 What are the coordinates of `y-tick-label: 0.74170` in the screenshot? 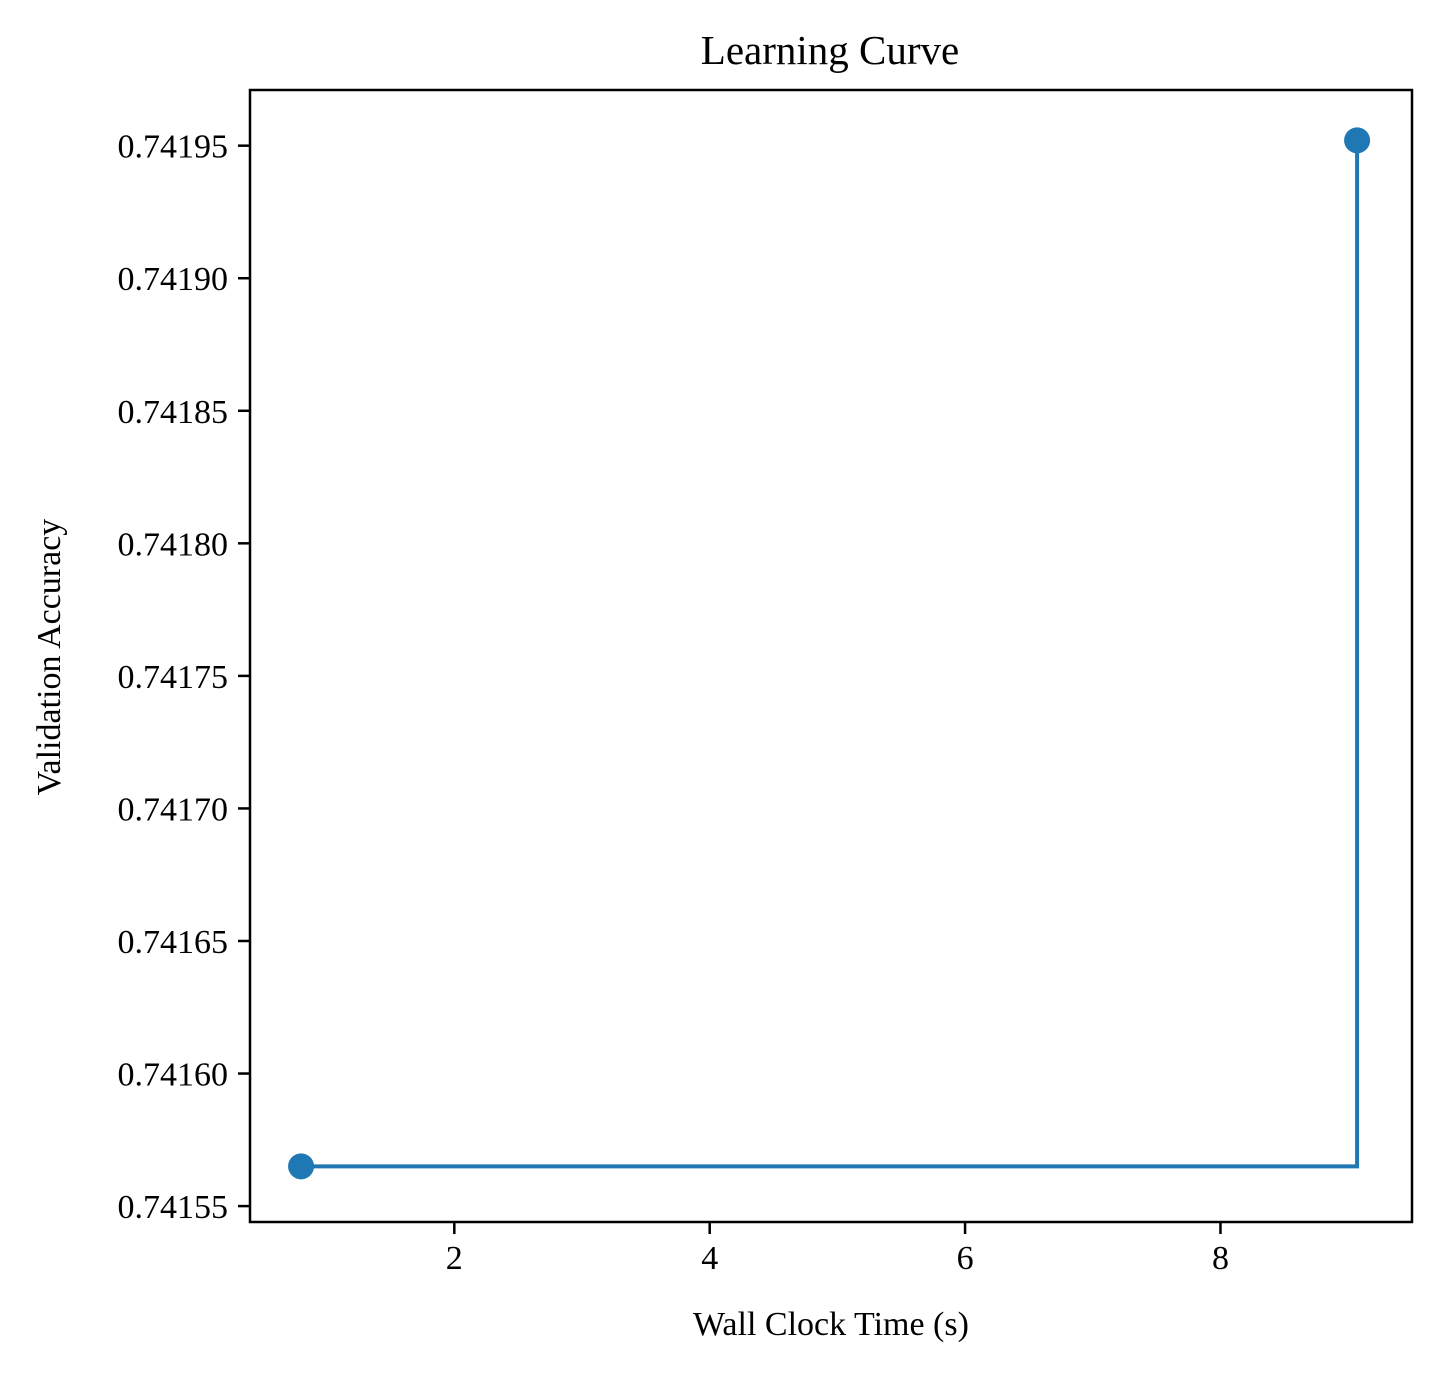 It's located at (173, 809).